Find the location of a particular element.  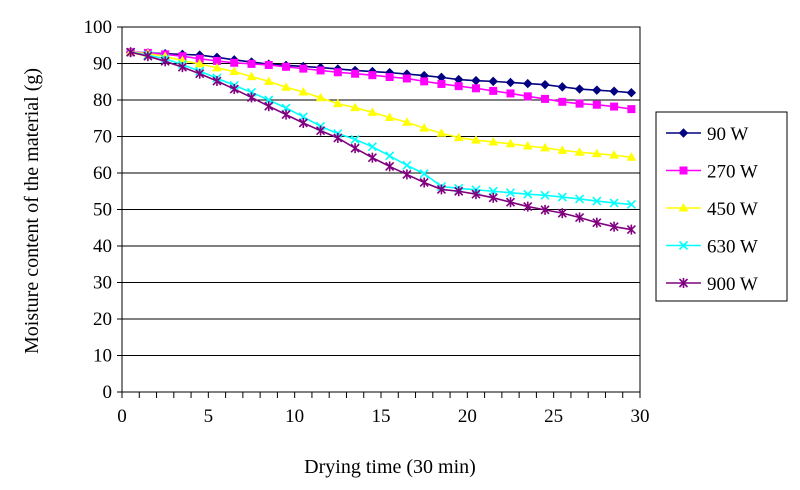

legend-label: 900 W is located at coordinates (732, 284).